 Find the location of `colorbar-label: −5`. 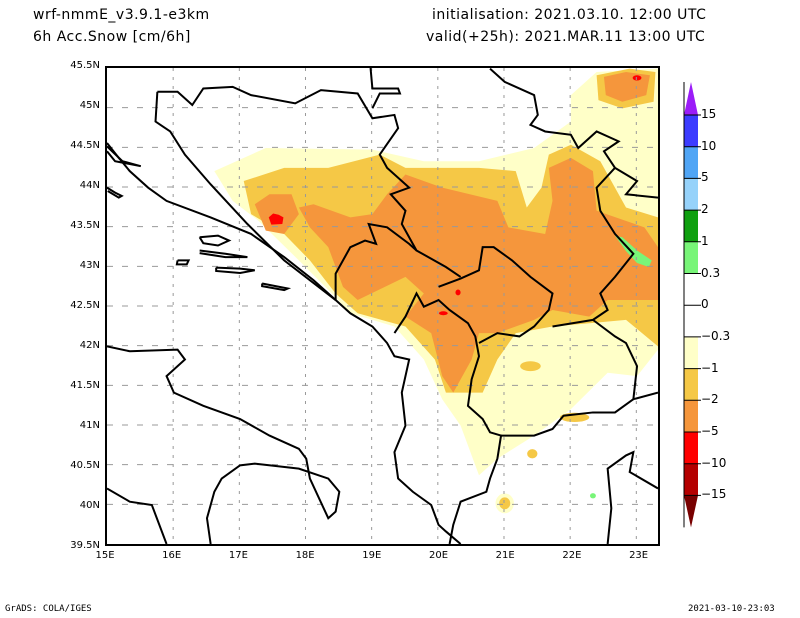

colorbar-label: −5 is located at coordinates (710, 431).